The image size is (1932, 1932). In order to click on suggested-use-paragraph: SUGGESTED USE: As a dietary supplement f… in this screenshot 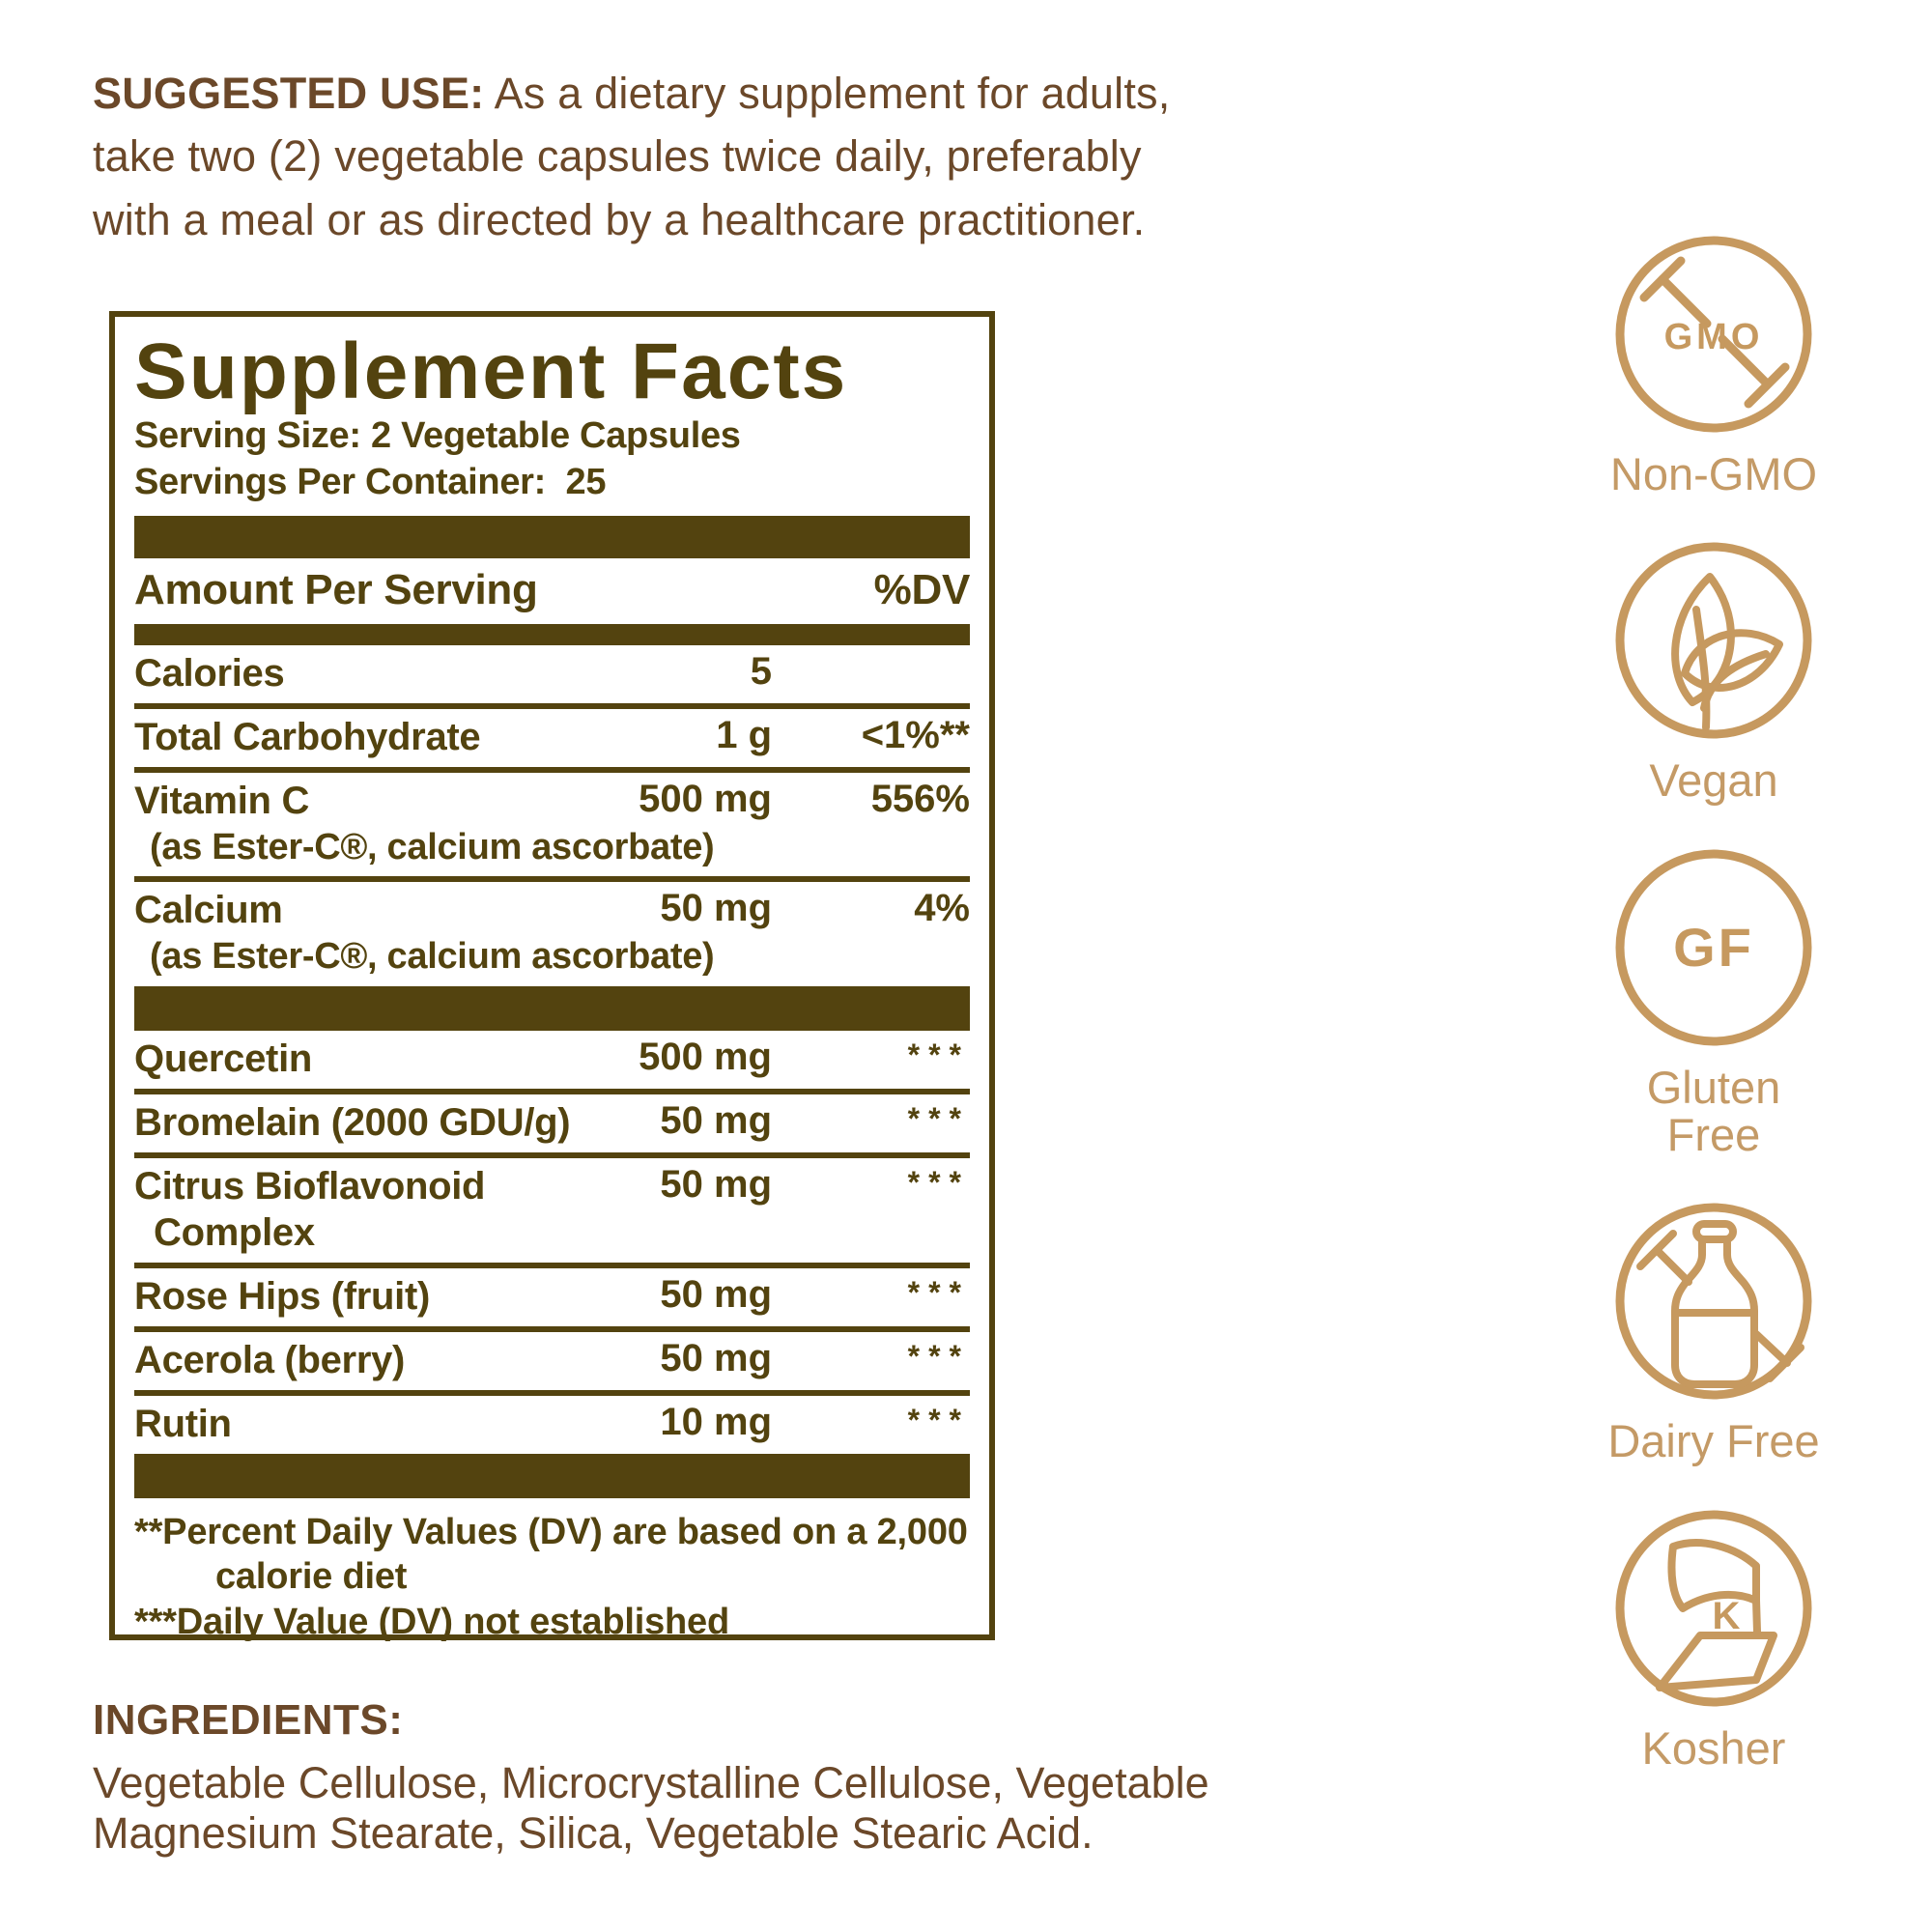, I will do `click(648, 156)`.